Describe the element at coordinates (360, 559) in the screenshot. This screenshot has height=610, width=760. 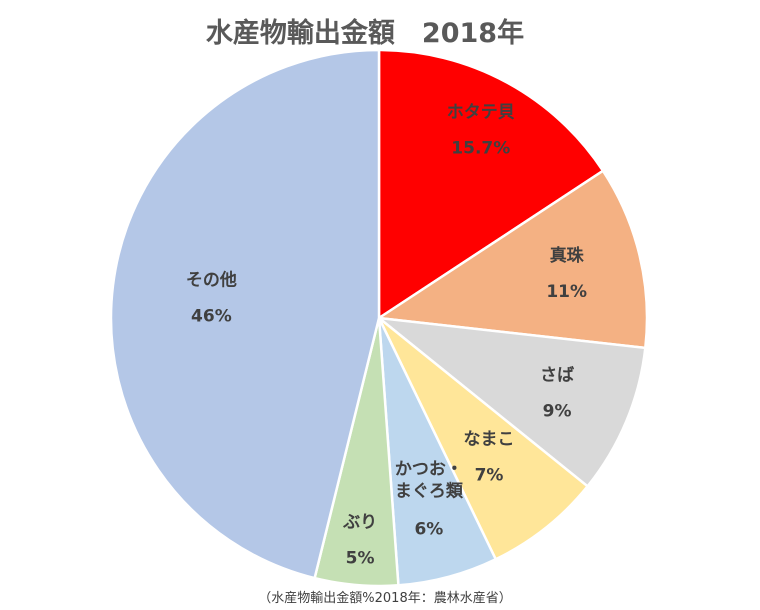
I see `slice-value-label: 5%` at that location.